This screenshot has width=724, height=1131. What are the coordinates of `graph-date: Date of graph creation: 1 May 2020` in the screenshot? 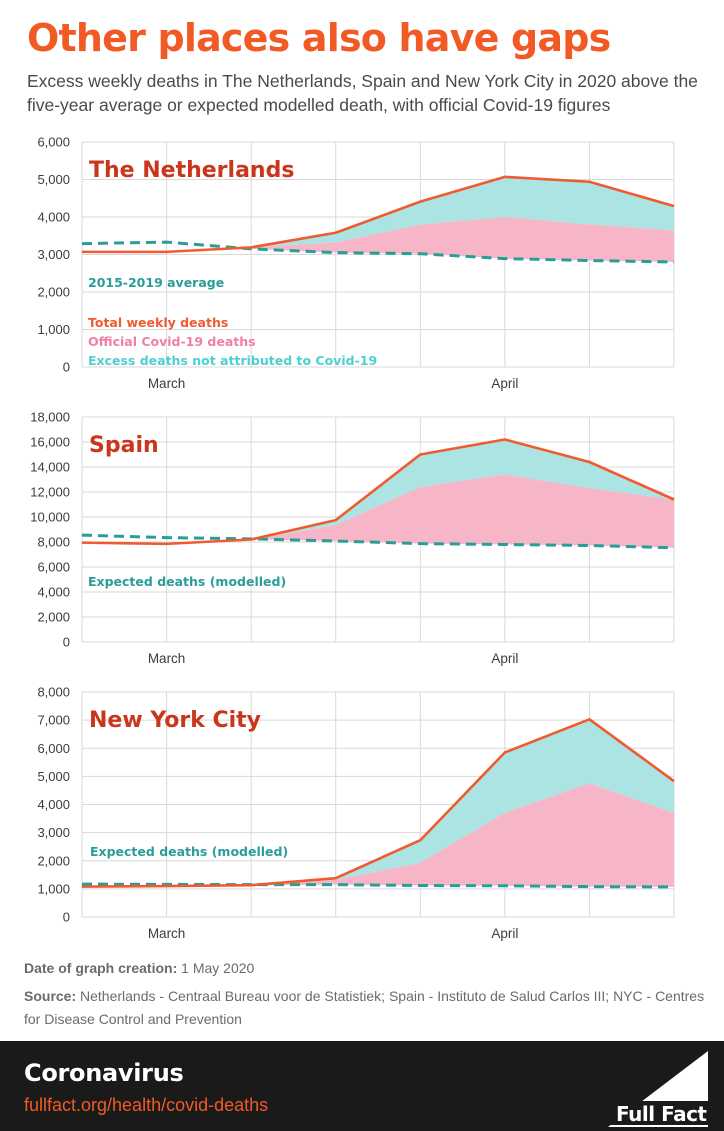 It's located at (369, 968).